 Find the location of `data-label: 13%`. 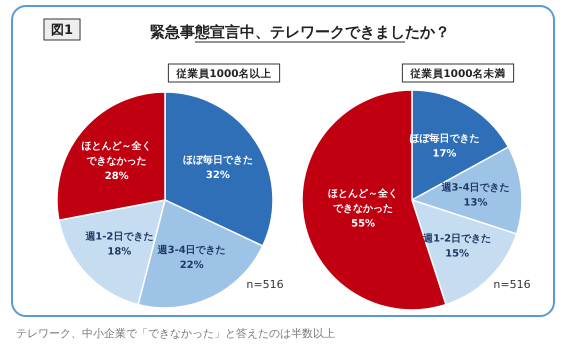

data-label: 13% is located at coordinates (476, 202).